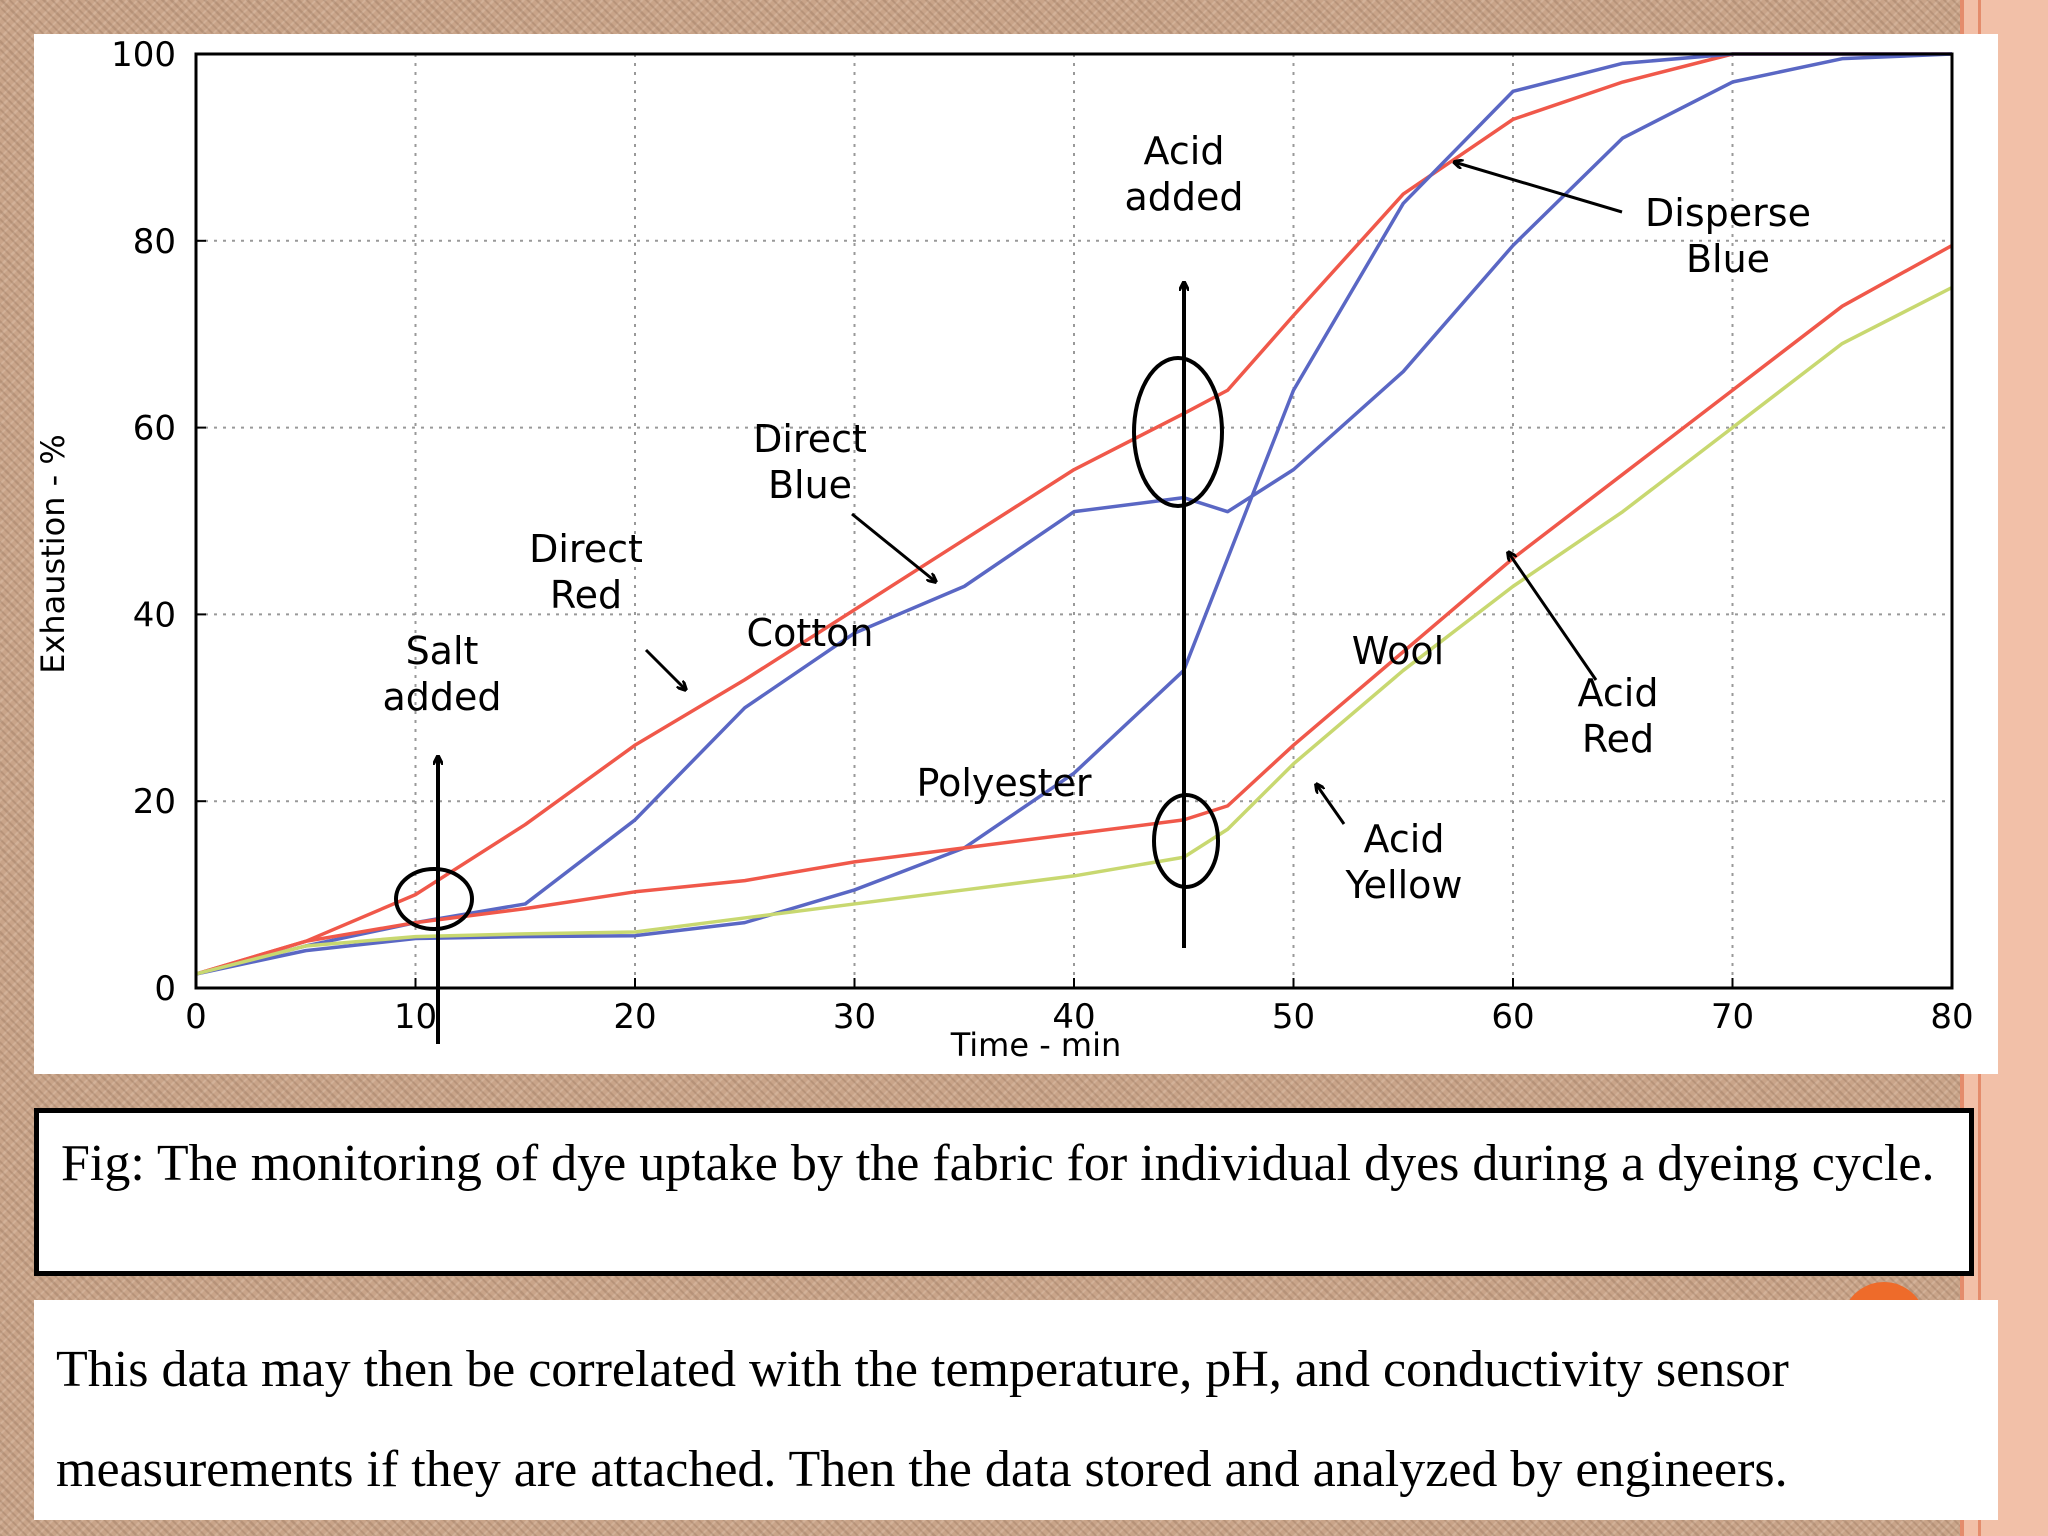 The width and height of the screenshot is (2048, 1536). Describe the element at coordinates (1512, 1017) in the screenshot. I see `x-tick-label: 60` at that location.